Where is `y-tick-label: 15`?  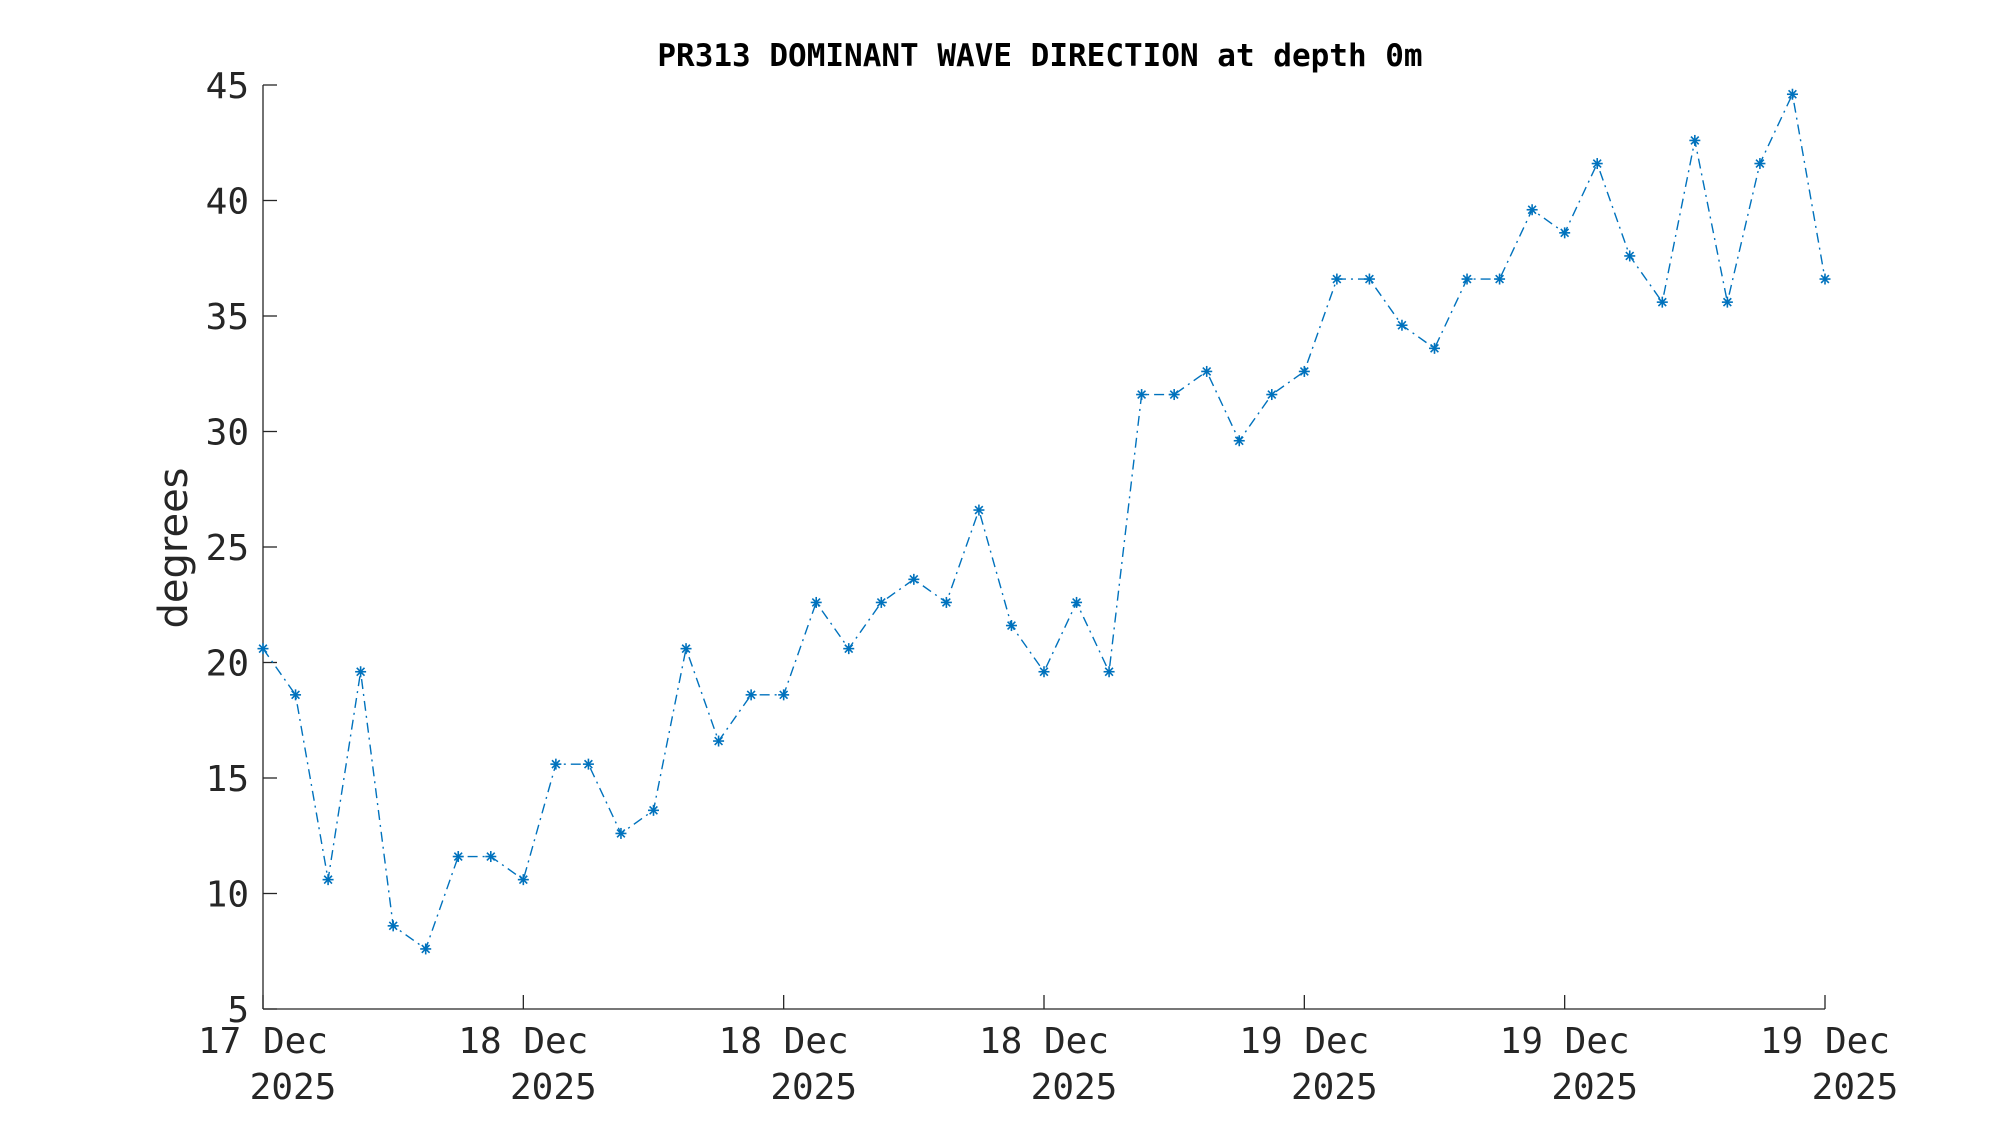
y-tick-label: 15 is located at coordinates (227, 779).